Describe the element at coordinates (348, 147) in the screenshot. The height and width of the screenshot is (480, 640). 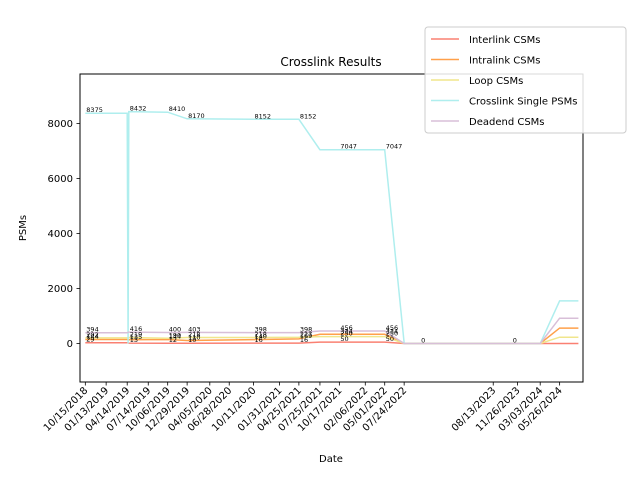
I see `data-label-6: 7047` at that location.